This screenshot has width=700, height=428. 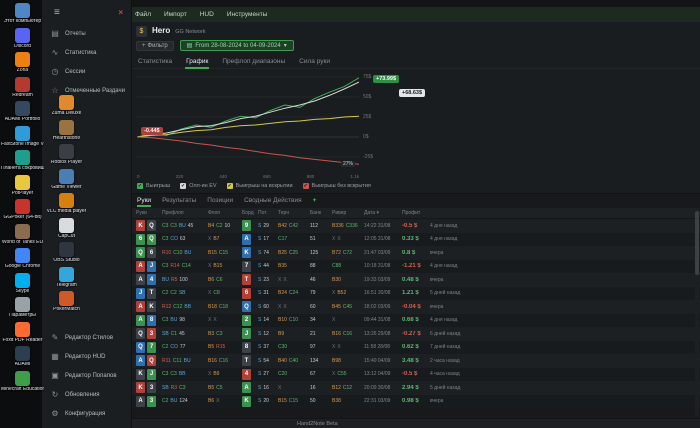 I want to click on desktop-icon: Discord, so click(x=22, y=38).